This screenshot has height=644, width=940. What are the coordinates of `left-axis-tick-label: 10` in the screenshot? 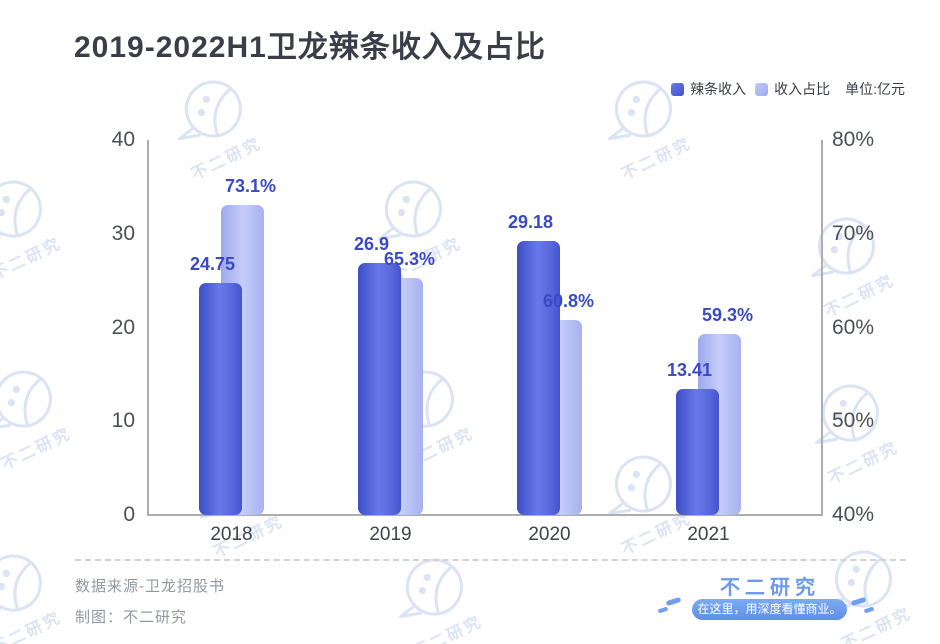 It's located at (123, 421).